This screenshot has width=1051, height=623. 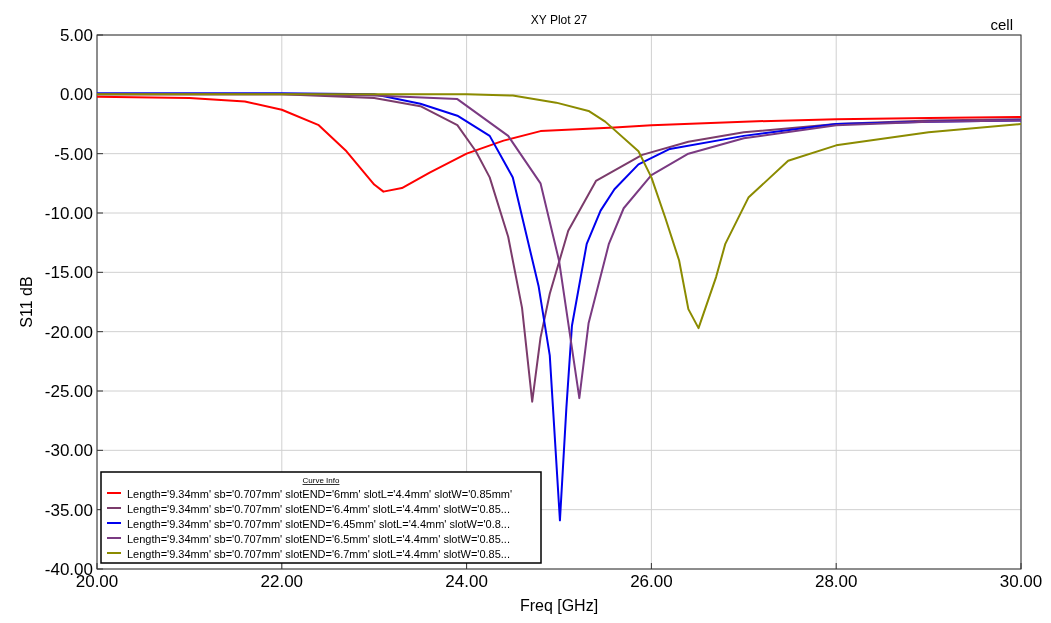 What do you see at coordinates (68, 510) in the screenshot?
I see `y-tick-label: -35.00` at bounding box center [68, 510].